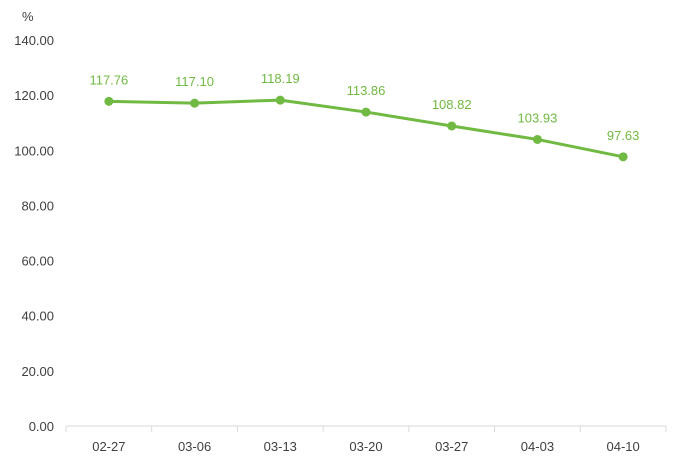  Describe the element at coordinates (37, 316) in the screenshot. I see `y-tick-label: 40.00` at that location.